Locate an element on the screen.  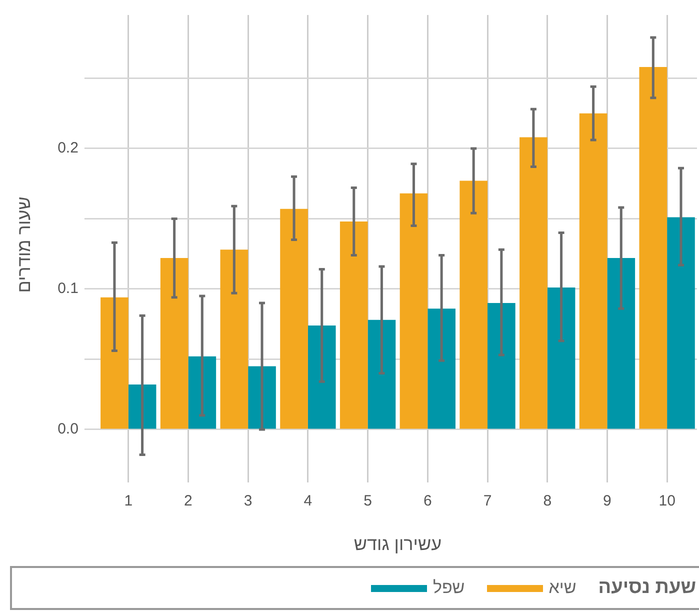
legend-label: שפל is located at coordinates (448, 588).